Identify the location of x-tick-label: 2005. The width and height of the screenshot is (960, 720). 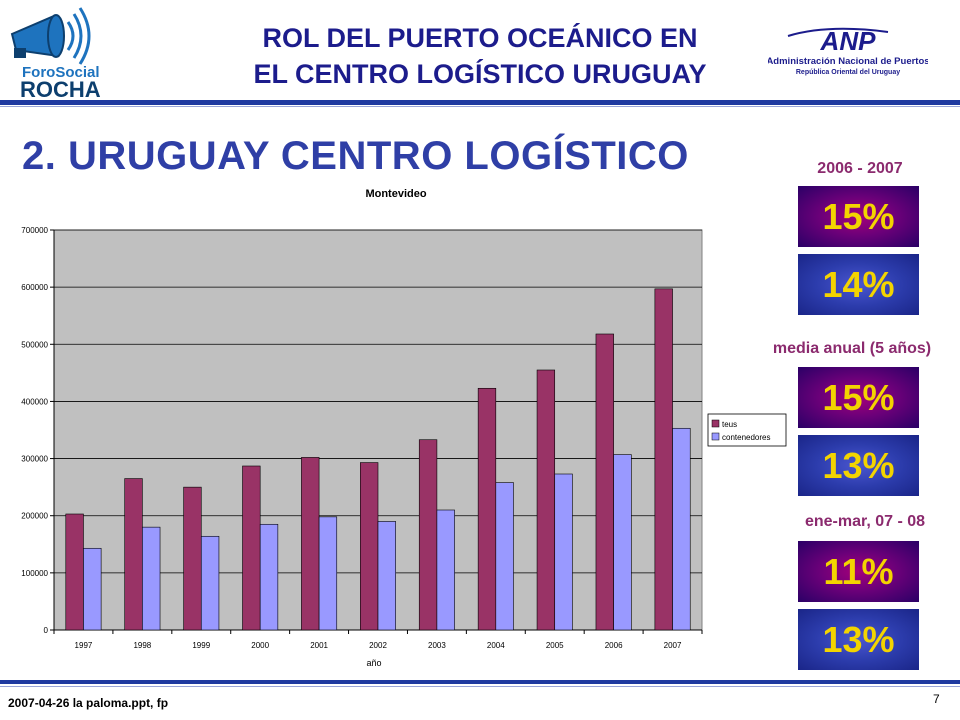
(555, 645).